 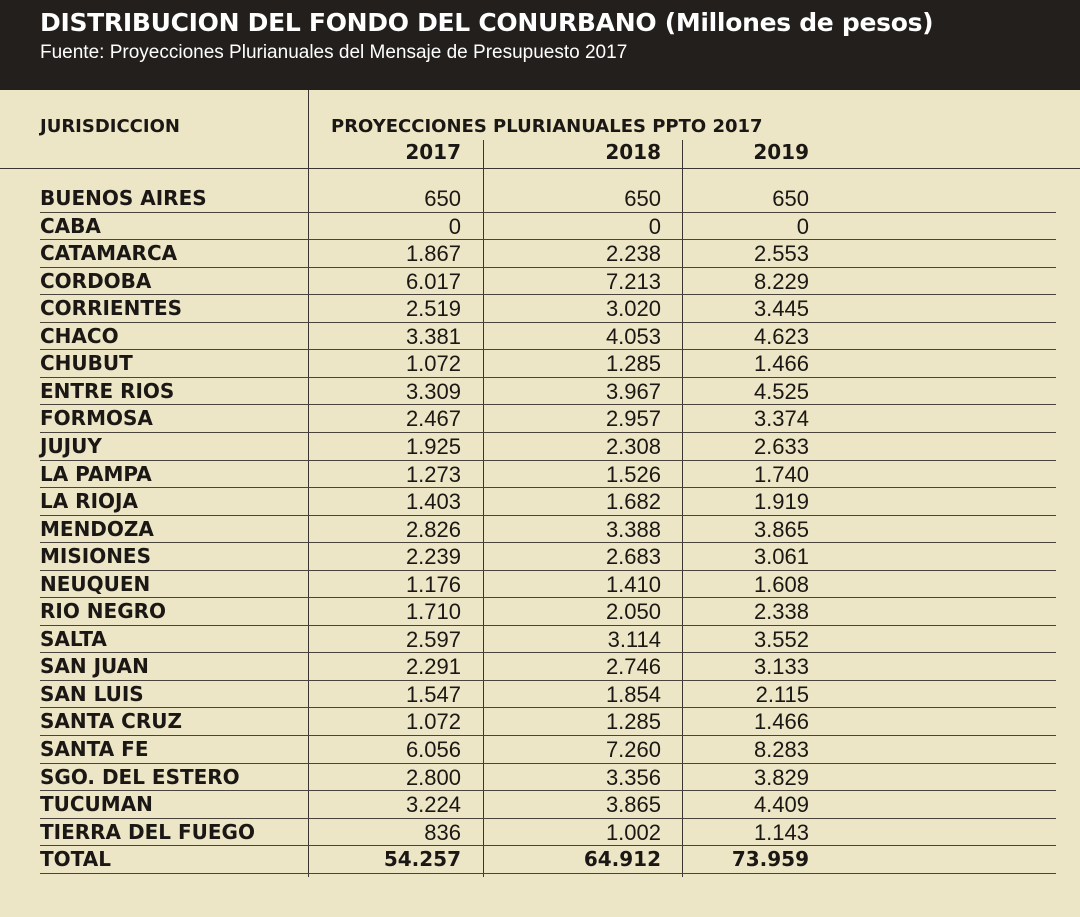 I want to click on jurisdiccion-name: CATAMARCA, so click(x=109, y=253).